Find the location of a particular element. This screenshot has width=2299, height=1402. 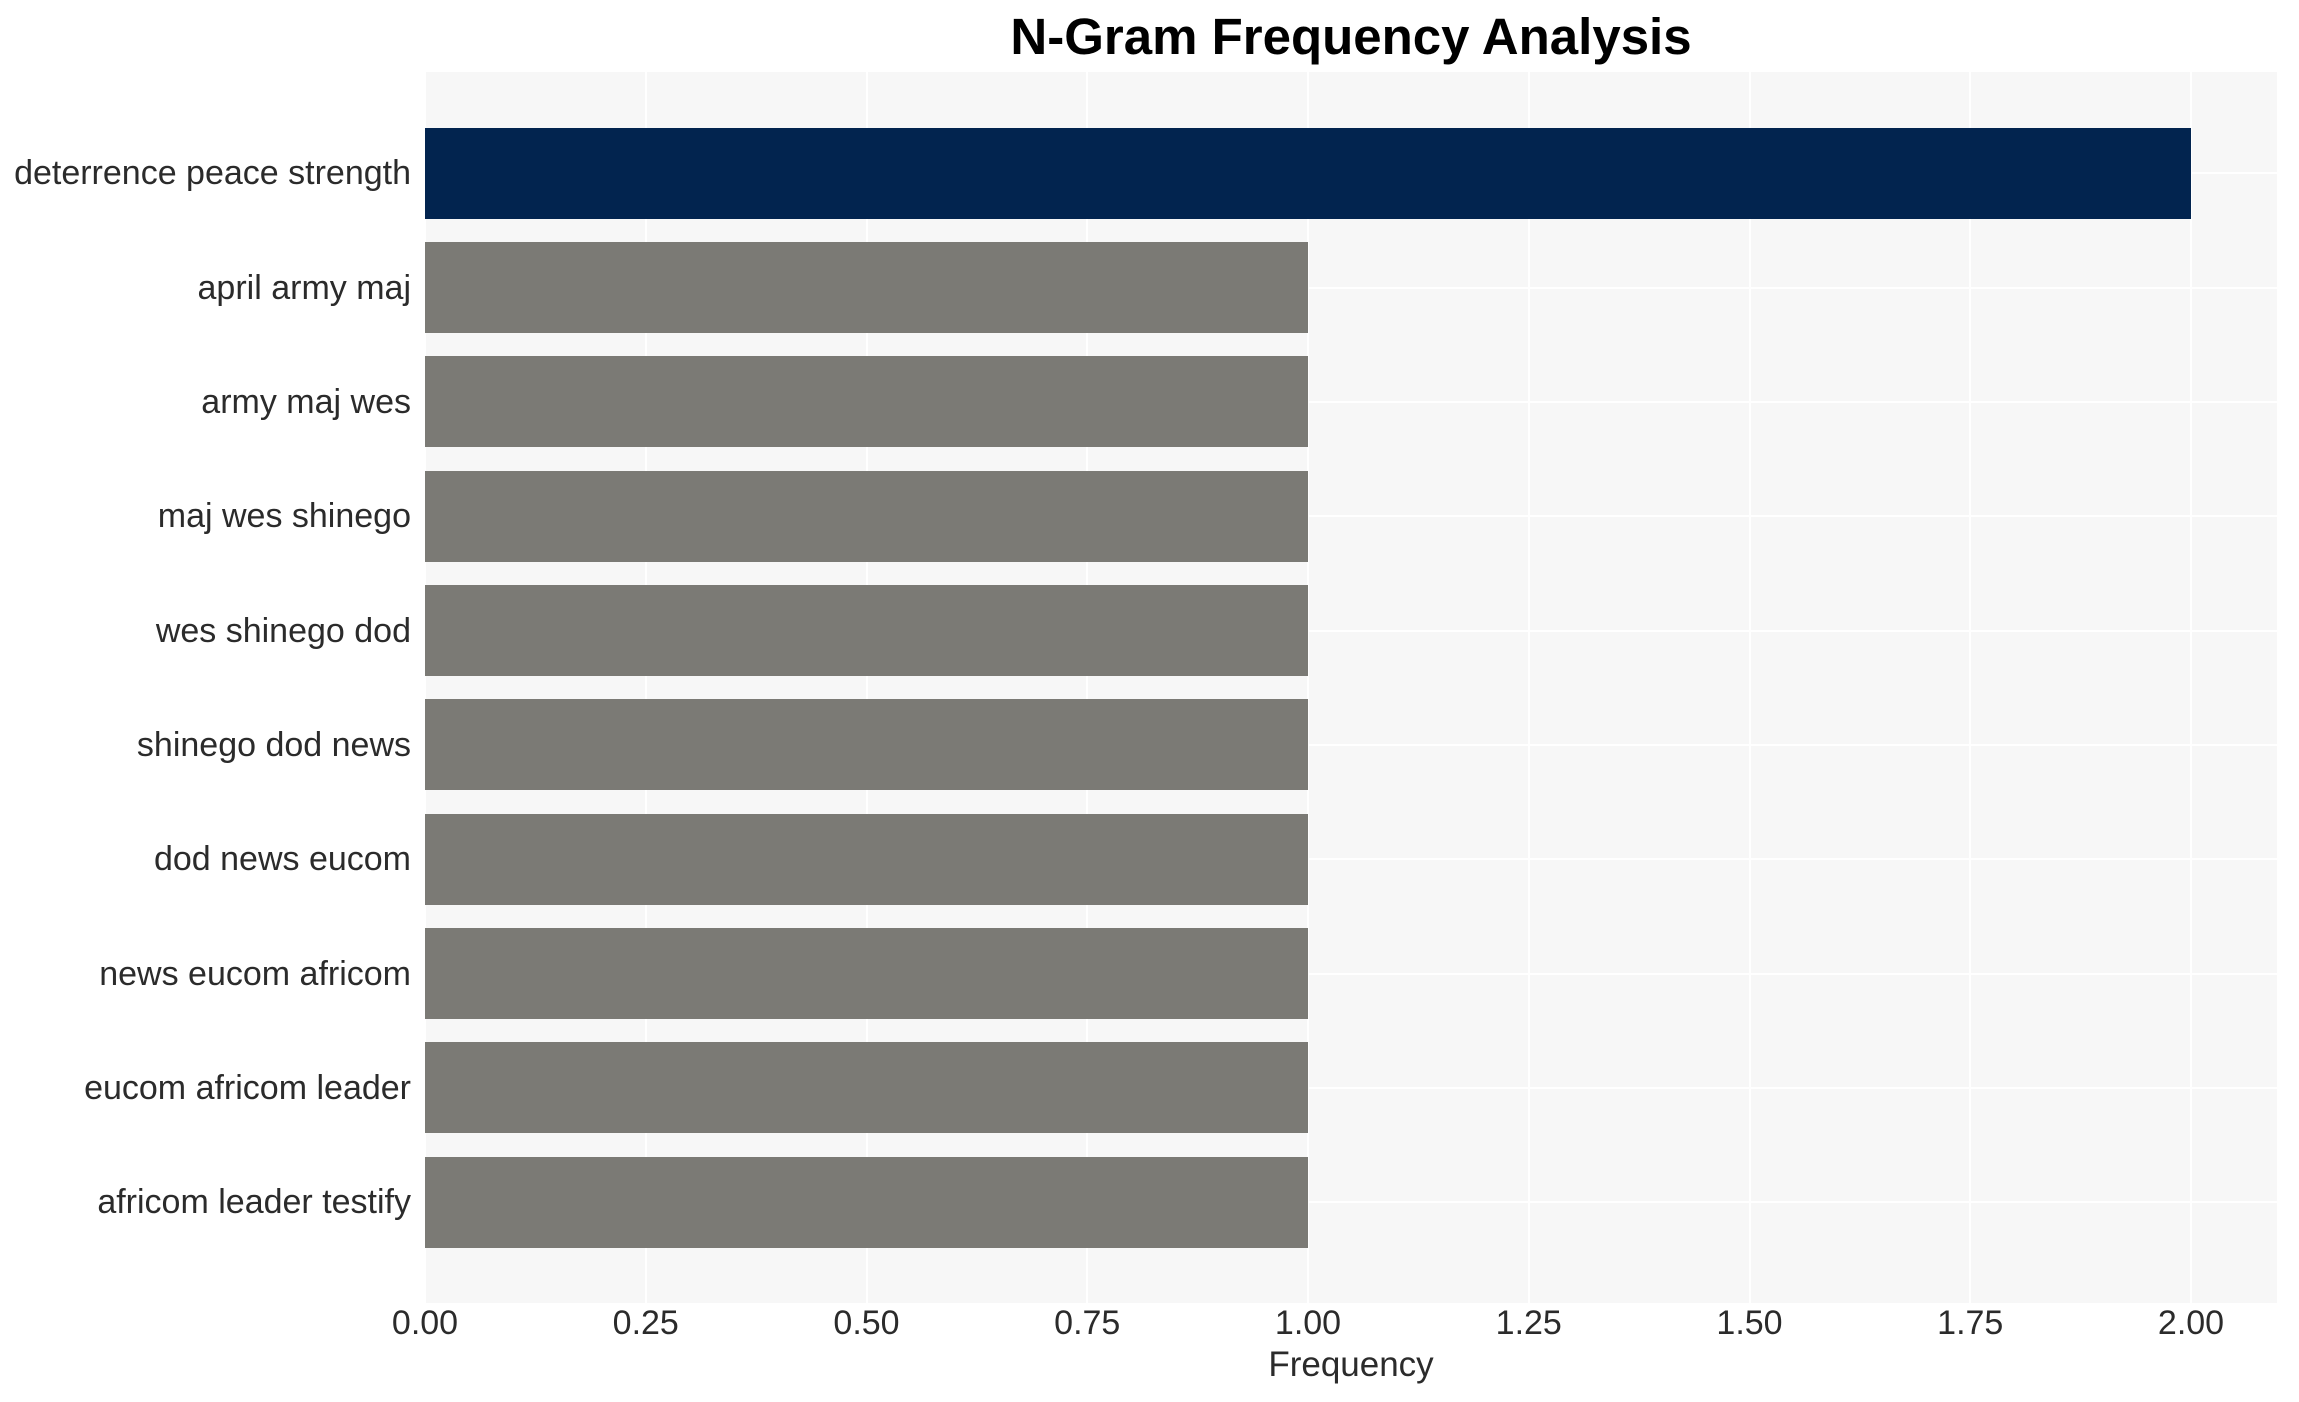

bar-deterrence-peace-strength is located at coordinates (1308, 173).